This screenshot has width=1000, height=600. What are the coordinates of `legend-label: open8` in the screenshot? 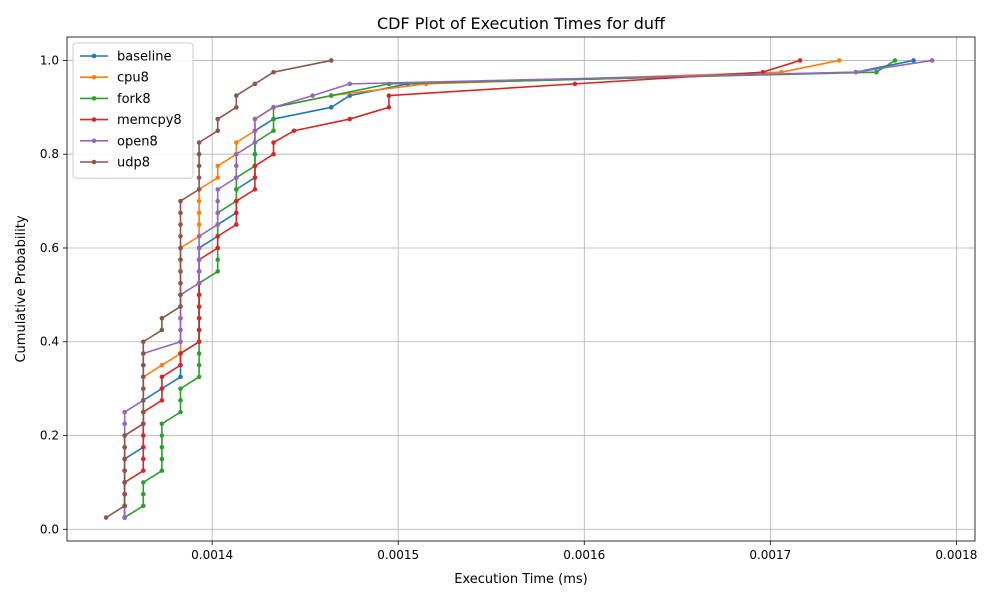 It's located at (137, 141).